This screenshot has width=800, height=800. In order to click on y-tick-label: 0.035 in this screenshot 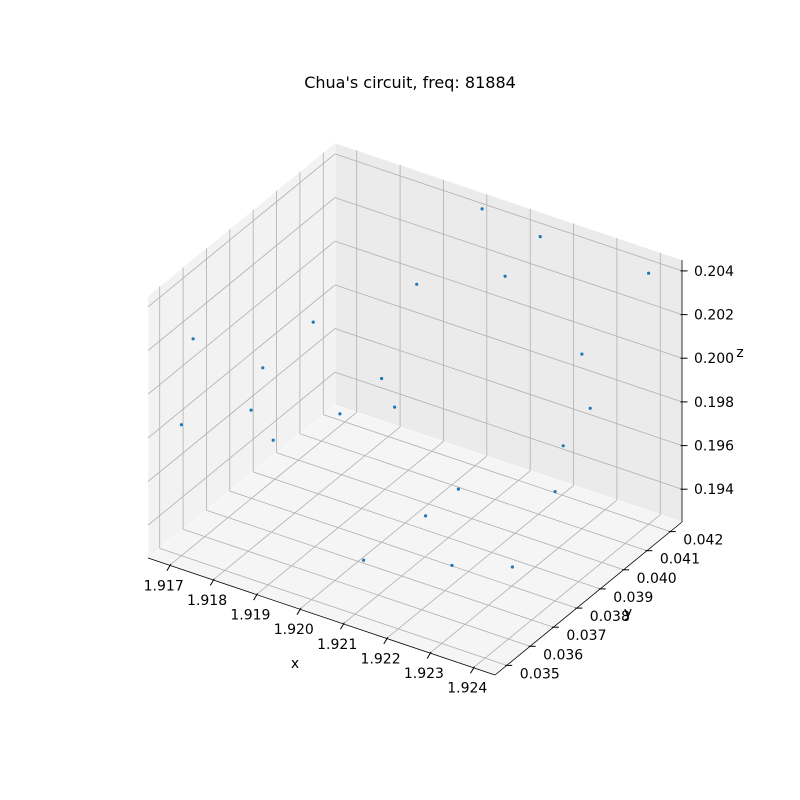, I will do `click(540, 674)`.